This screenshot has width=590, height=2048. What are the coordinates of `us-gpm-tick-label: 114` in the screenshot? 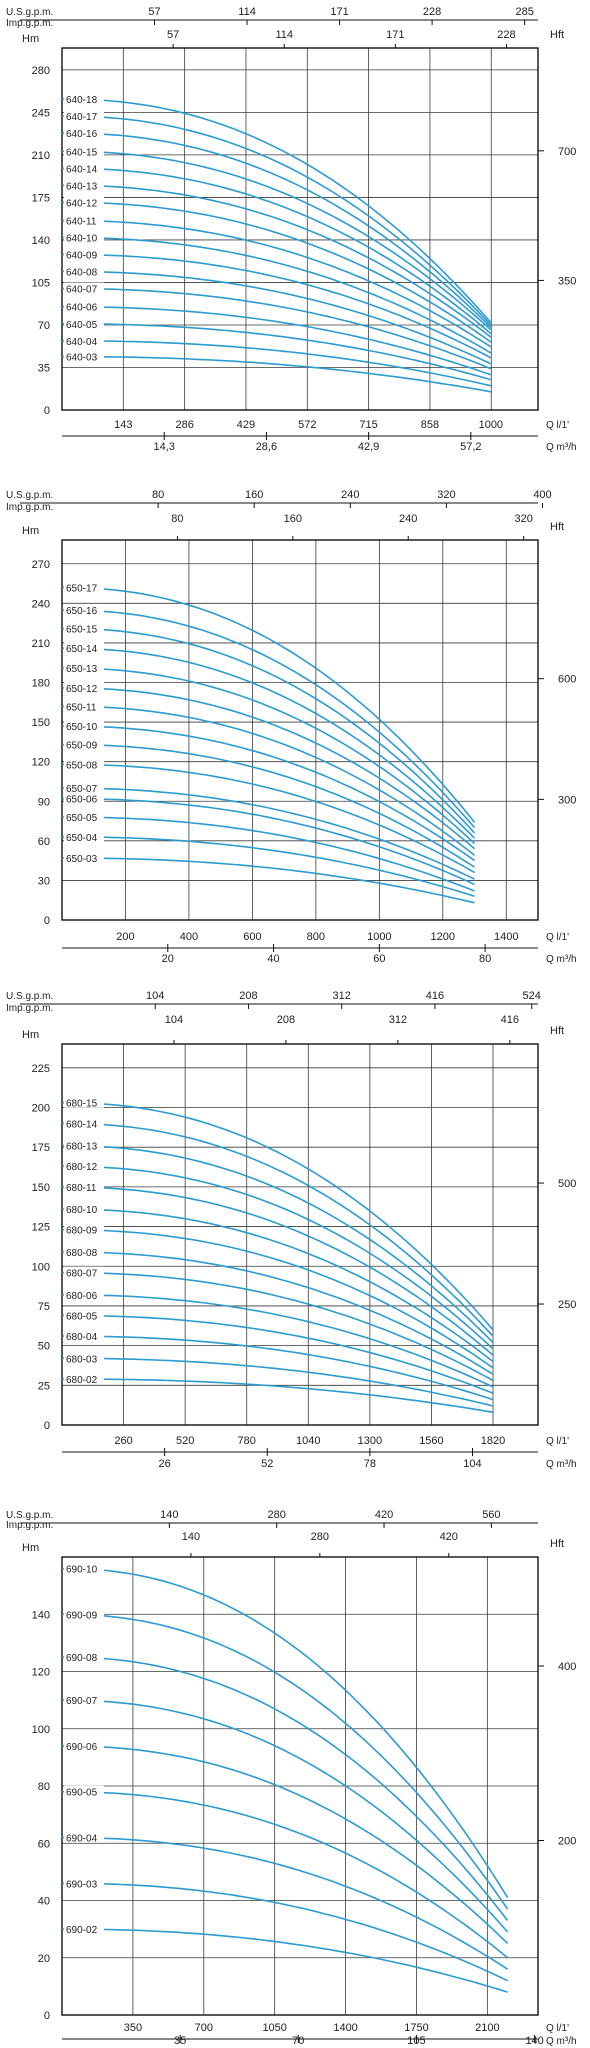 It's located at (247, 12).